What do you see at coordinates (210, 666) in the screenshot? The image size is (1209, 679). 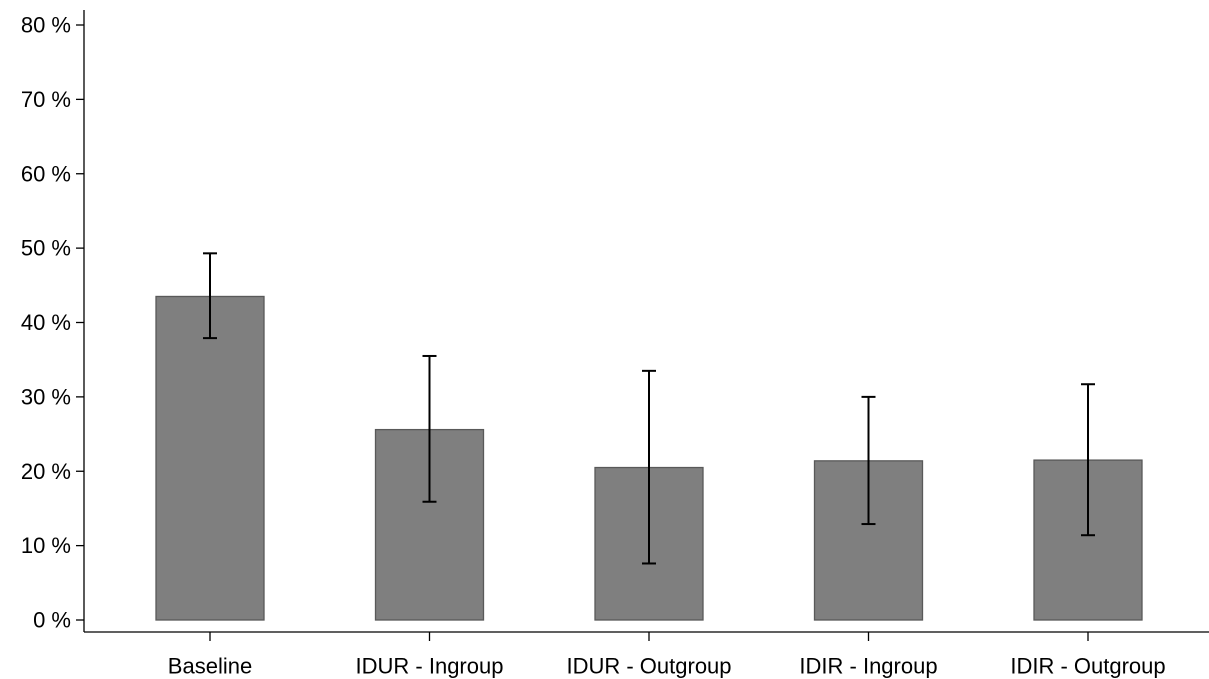 I see `x-tick-label-baseline: Baseline` at bounding box center [210, 666].